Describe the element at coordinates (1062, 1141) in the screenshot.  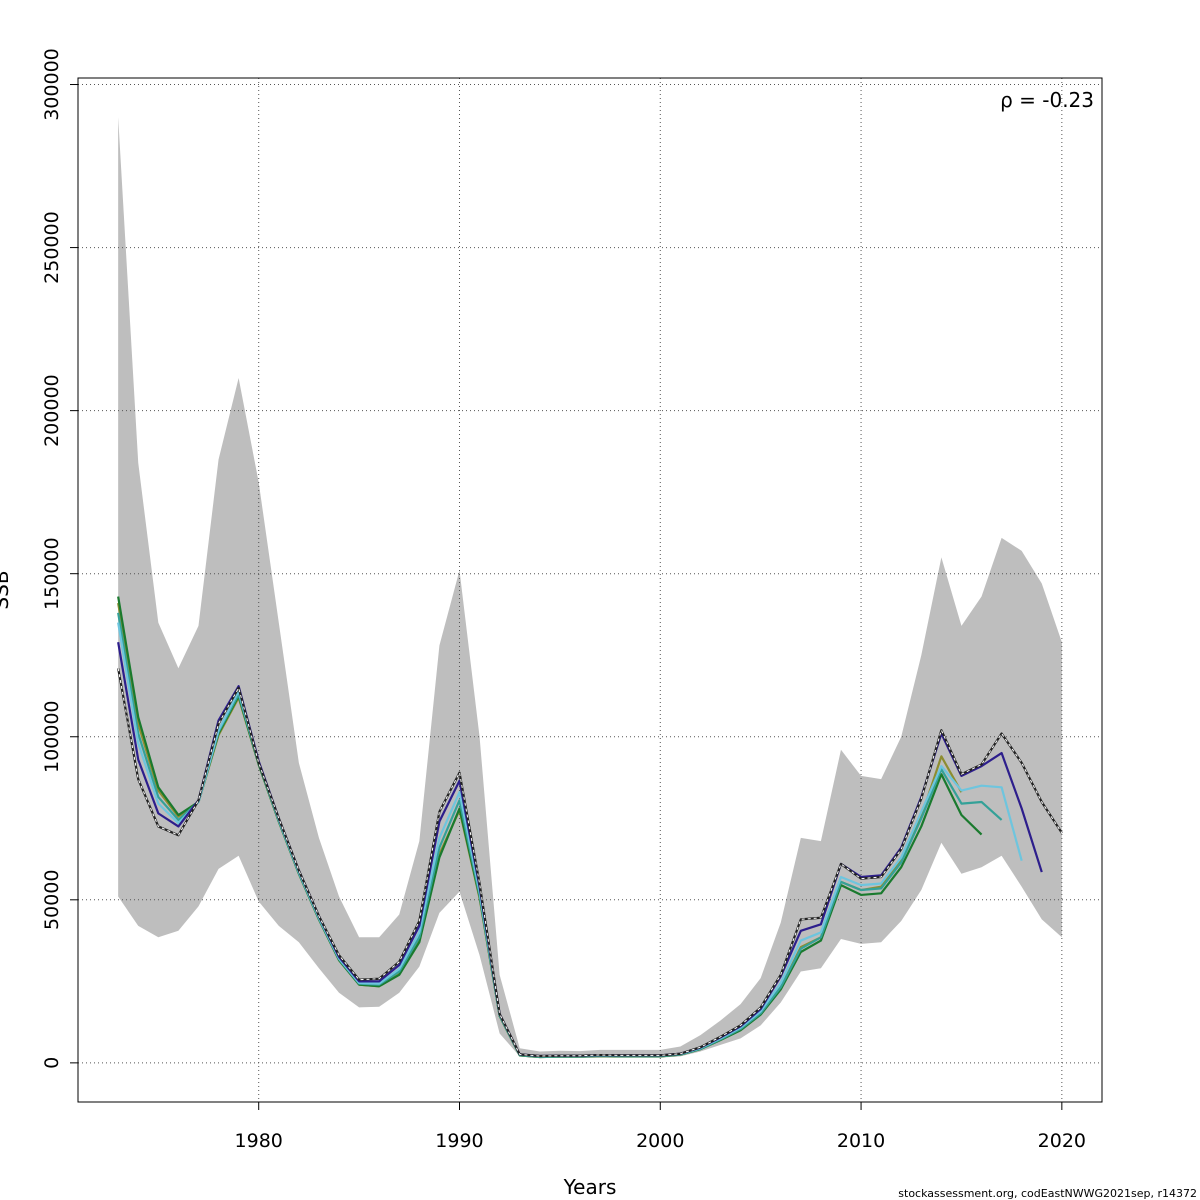
I see `x-tick-label: 2020` at that location.